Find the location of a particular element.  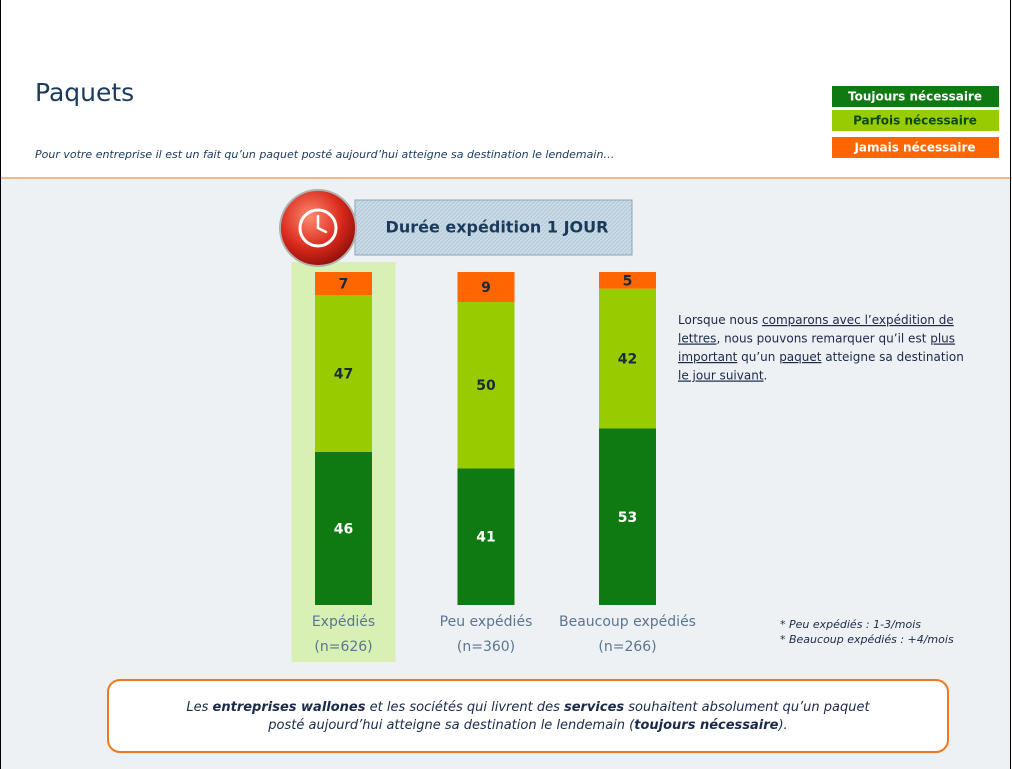

annotation-segment: le jour suivant is located at coordinates (721, 375).